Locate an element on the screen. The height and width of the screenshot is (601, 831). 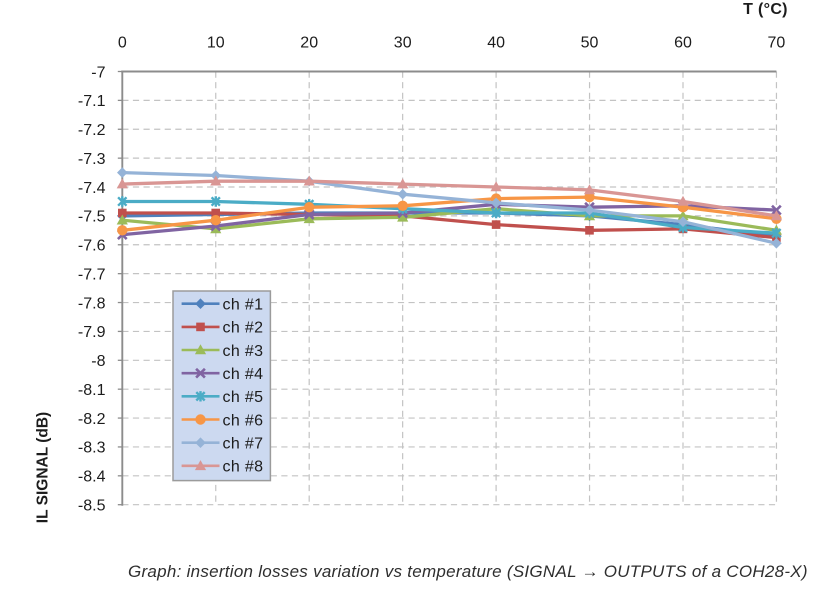
svg-text: T (°C) is located at coordinates (765, 9).